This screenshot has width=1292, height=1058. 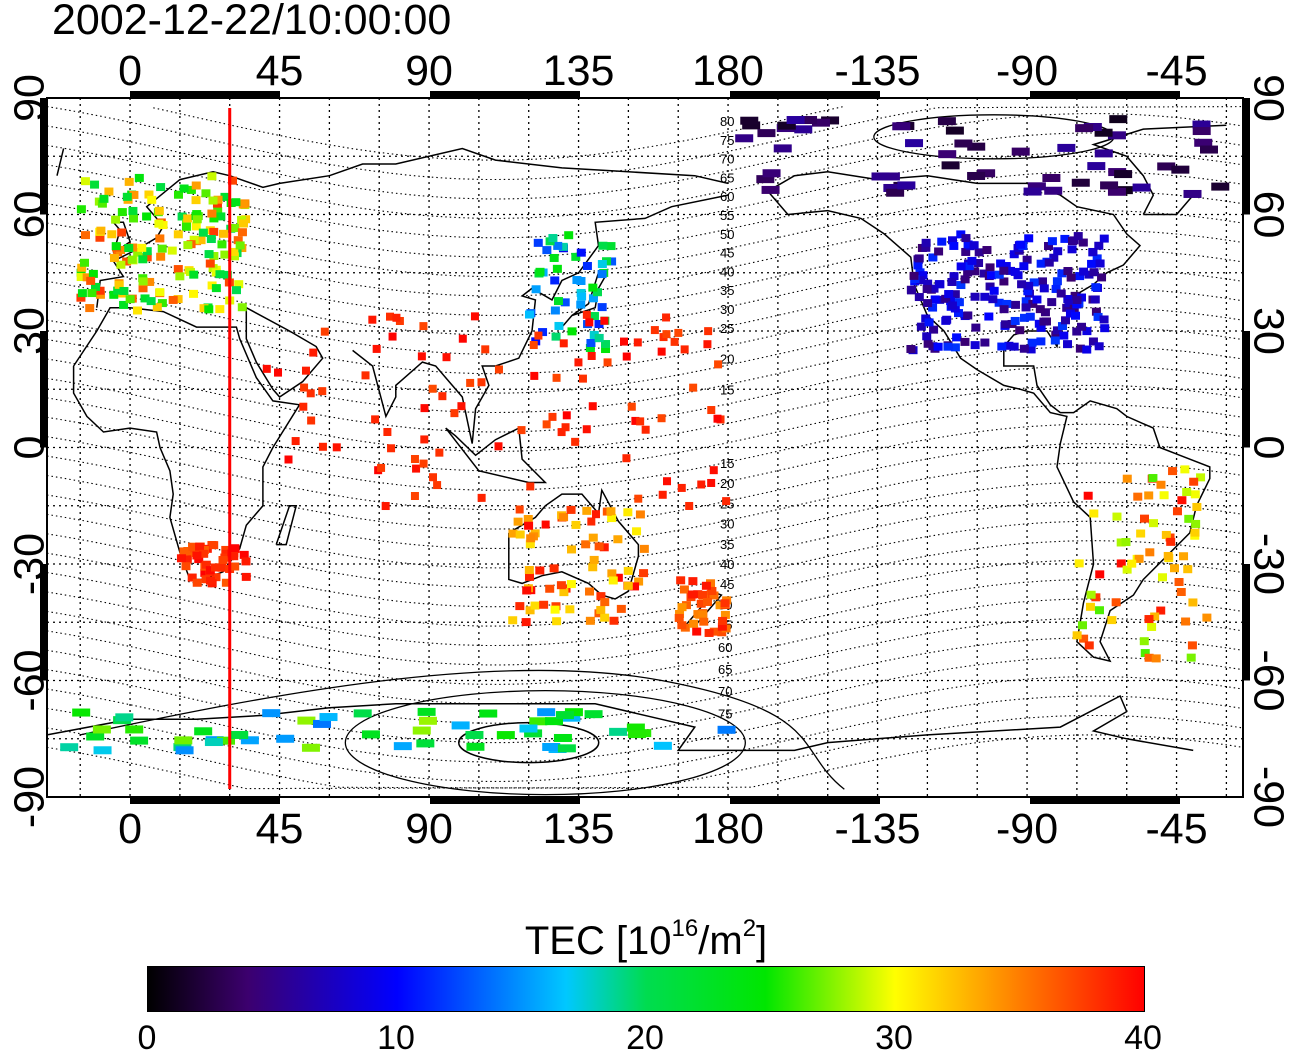 I want to click on contour-label: 35, so click(x=727, y=290).